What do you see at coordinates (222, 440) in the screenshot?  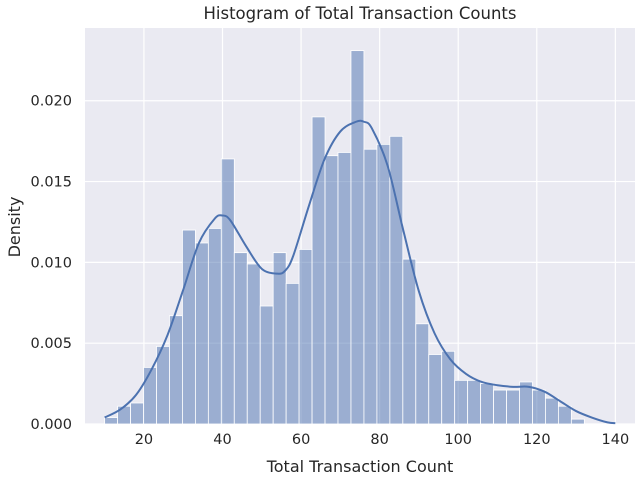 I see `x-tick-label: 40` at bounding box center [222, 440].